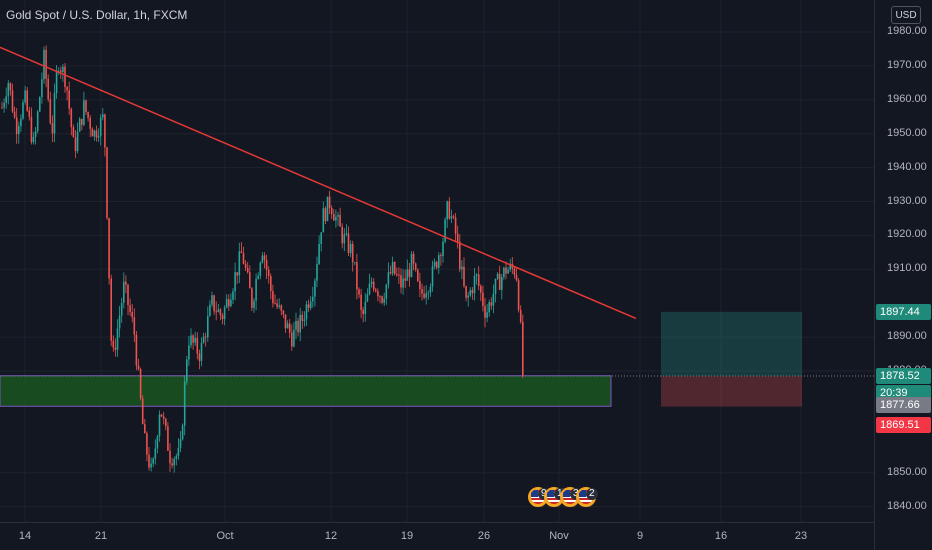 The image size is (932, 550). What do you see at coordinates (407, 536) in the screenshot?
I see `time-tick-label: 19` at bounding box center [407, 536].